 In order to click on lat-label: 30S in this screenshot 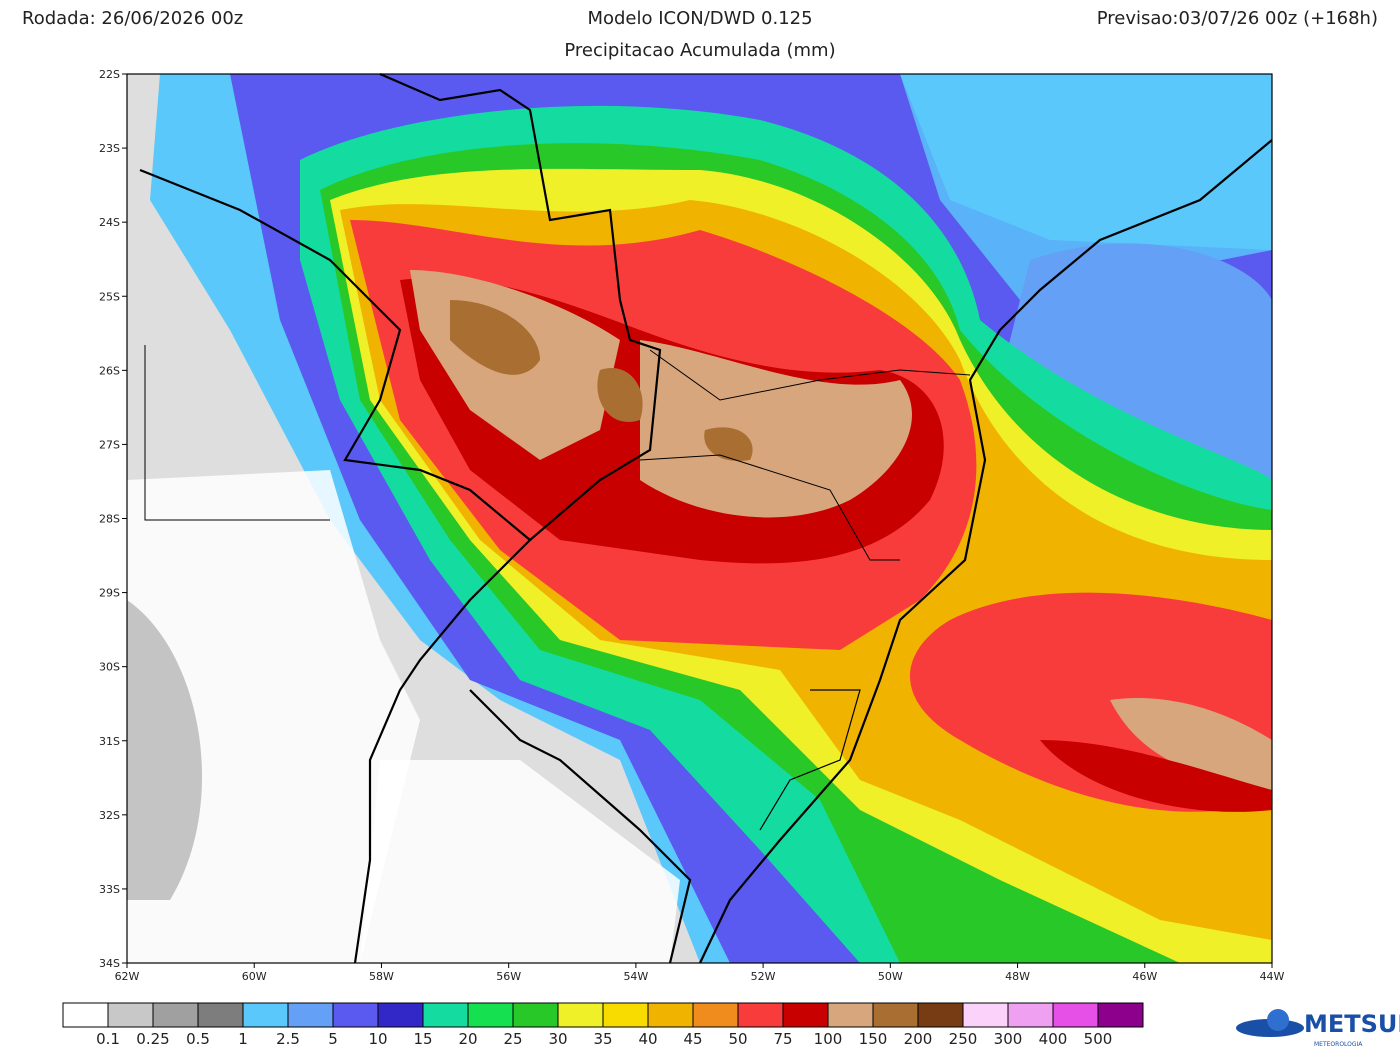, I will do `click(109, 667)`.